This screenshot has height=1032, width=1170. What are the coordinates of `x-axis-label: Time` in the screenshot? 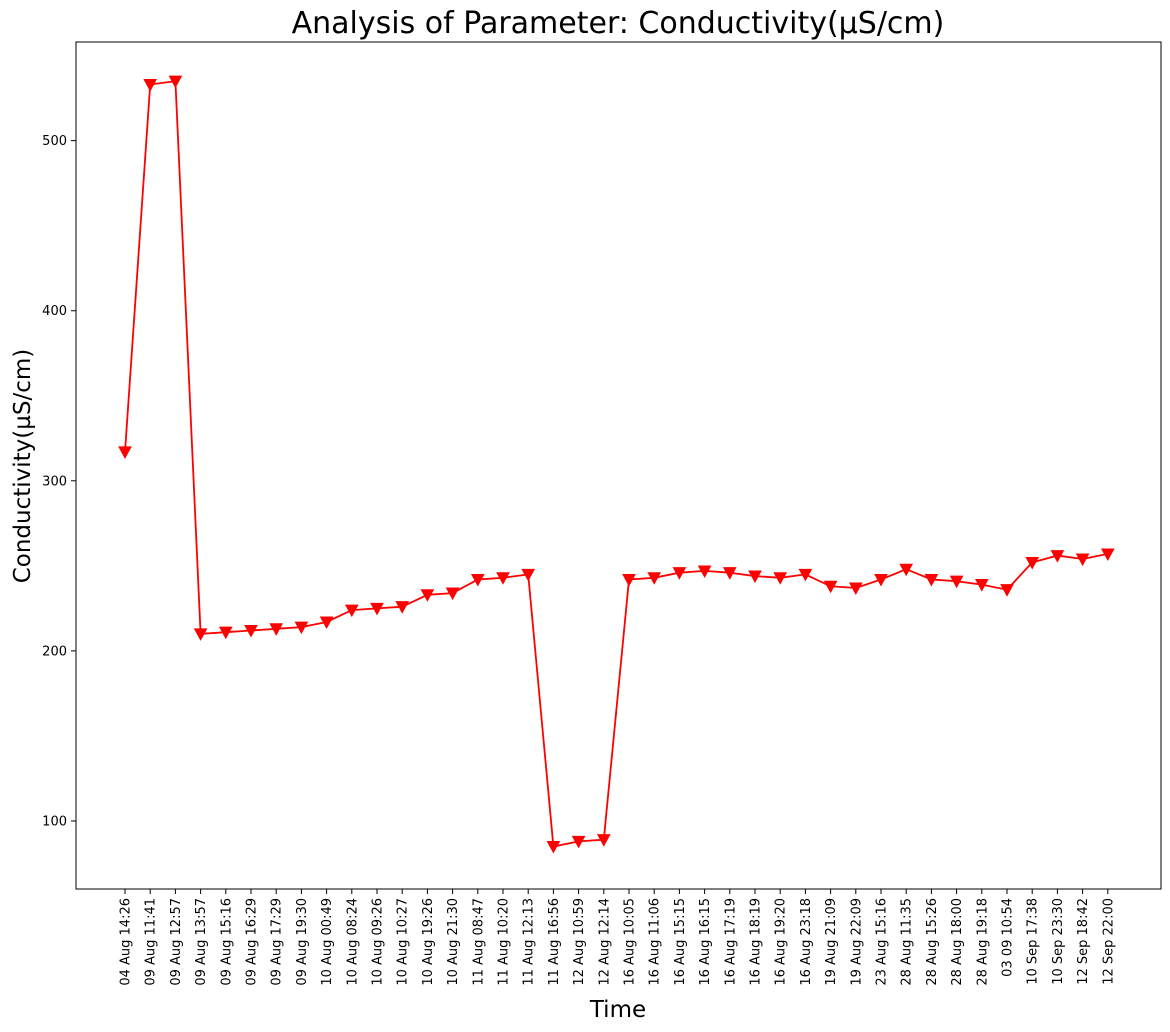 It's located at (617, 1010).